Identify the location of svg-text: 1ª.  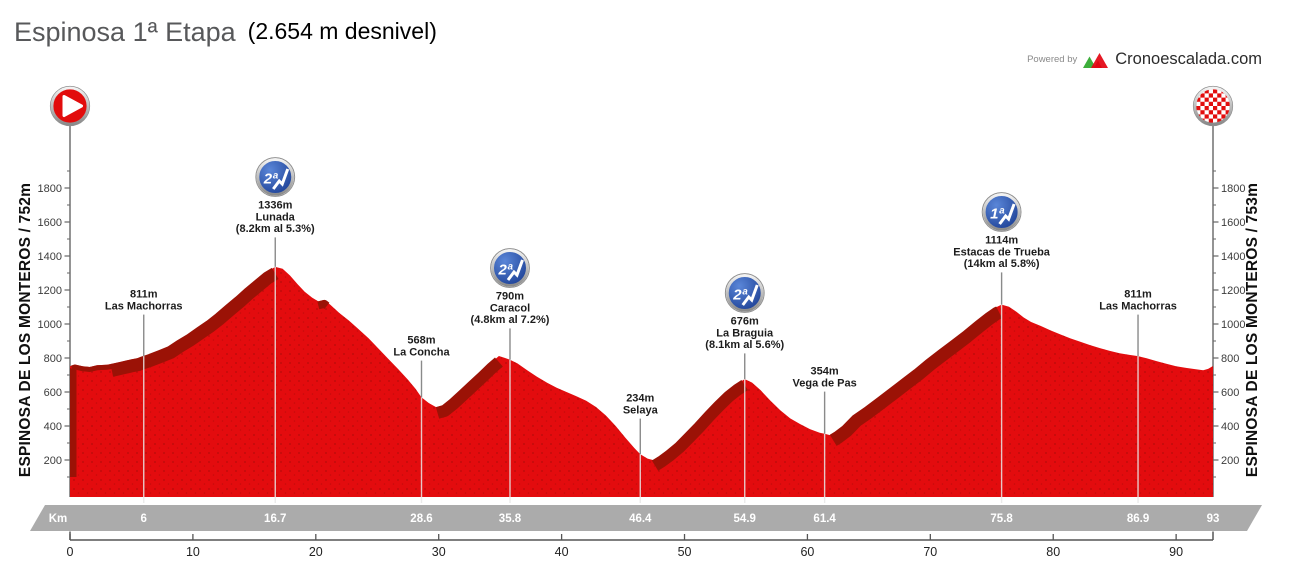
(997, 214).